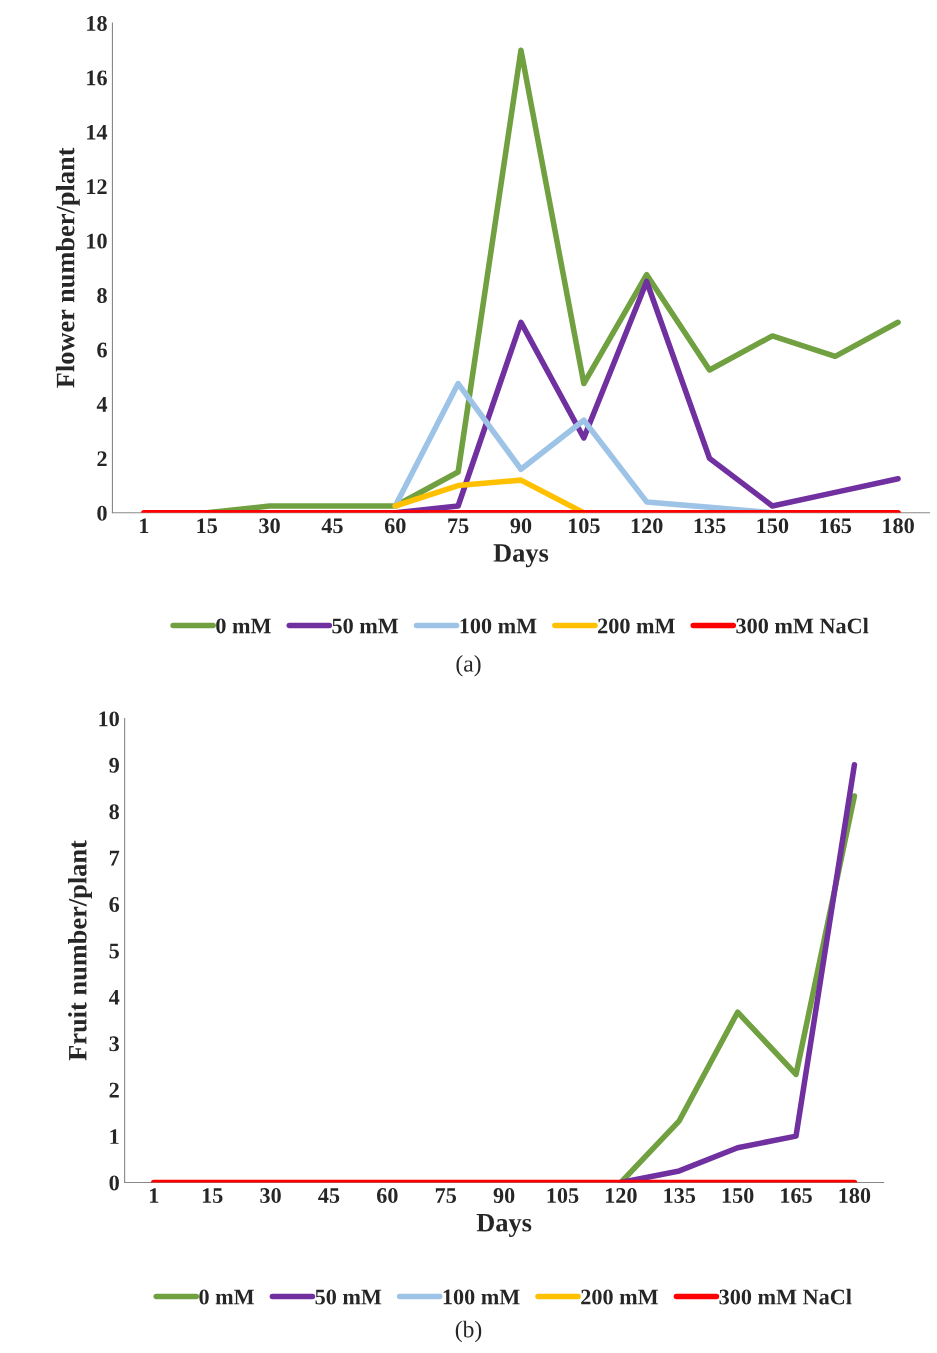 This screenshot has height=1353, width=937. Describe the element at coordinates (468, 1331) in the screenshot. I see `text: (b)` at that location.